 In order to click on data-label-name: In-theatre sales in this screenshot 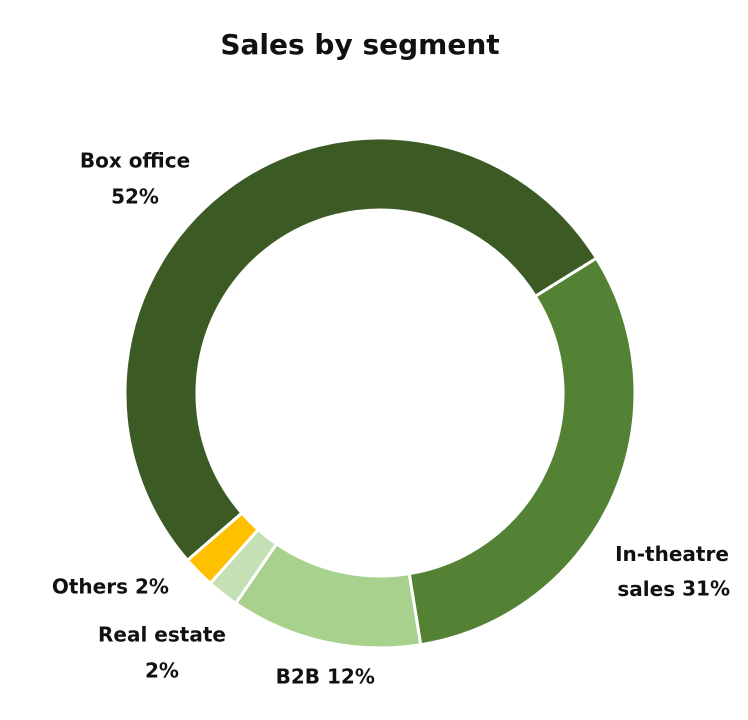, I will do `click(669, 571)`.